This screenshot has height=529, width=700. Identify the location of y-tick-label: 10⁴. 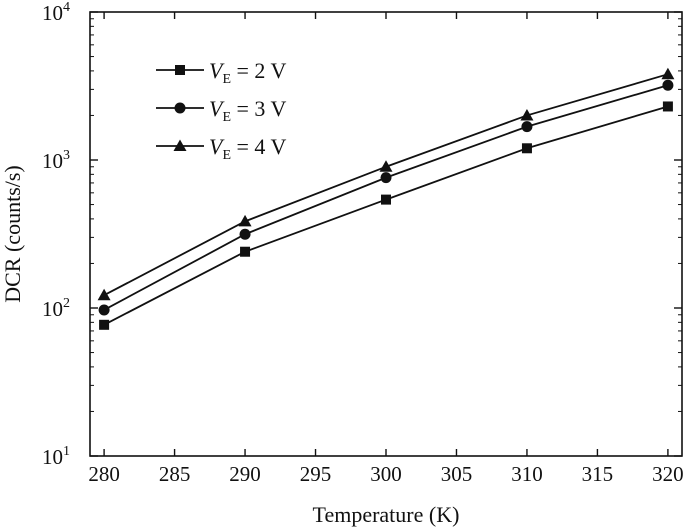
(56, 12).